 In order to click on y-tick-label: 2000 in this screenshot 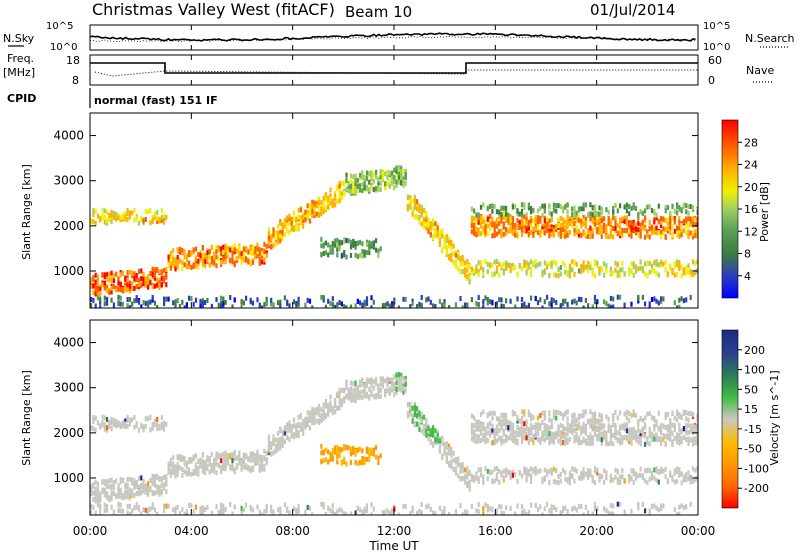, I will do `click(68, 433)`.